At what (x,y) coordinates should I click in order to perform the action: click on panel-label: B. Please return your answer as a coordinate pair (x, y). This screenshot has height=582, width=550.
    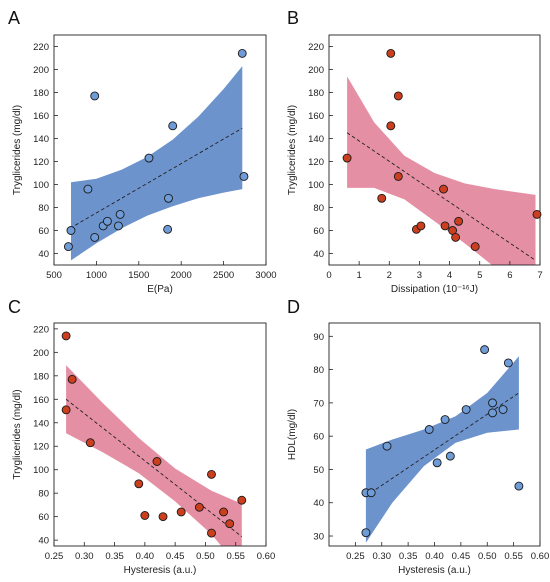
    Looking at the image, I should click on (293, 18).